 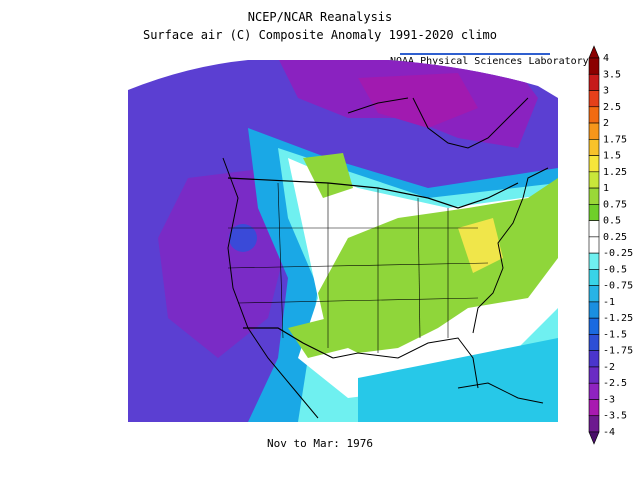 I want to click on strongest-cold-north, so click(x=418, y=100).